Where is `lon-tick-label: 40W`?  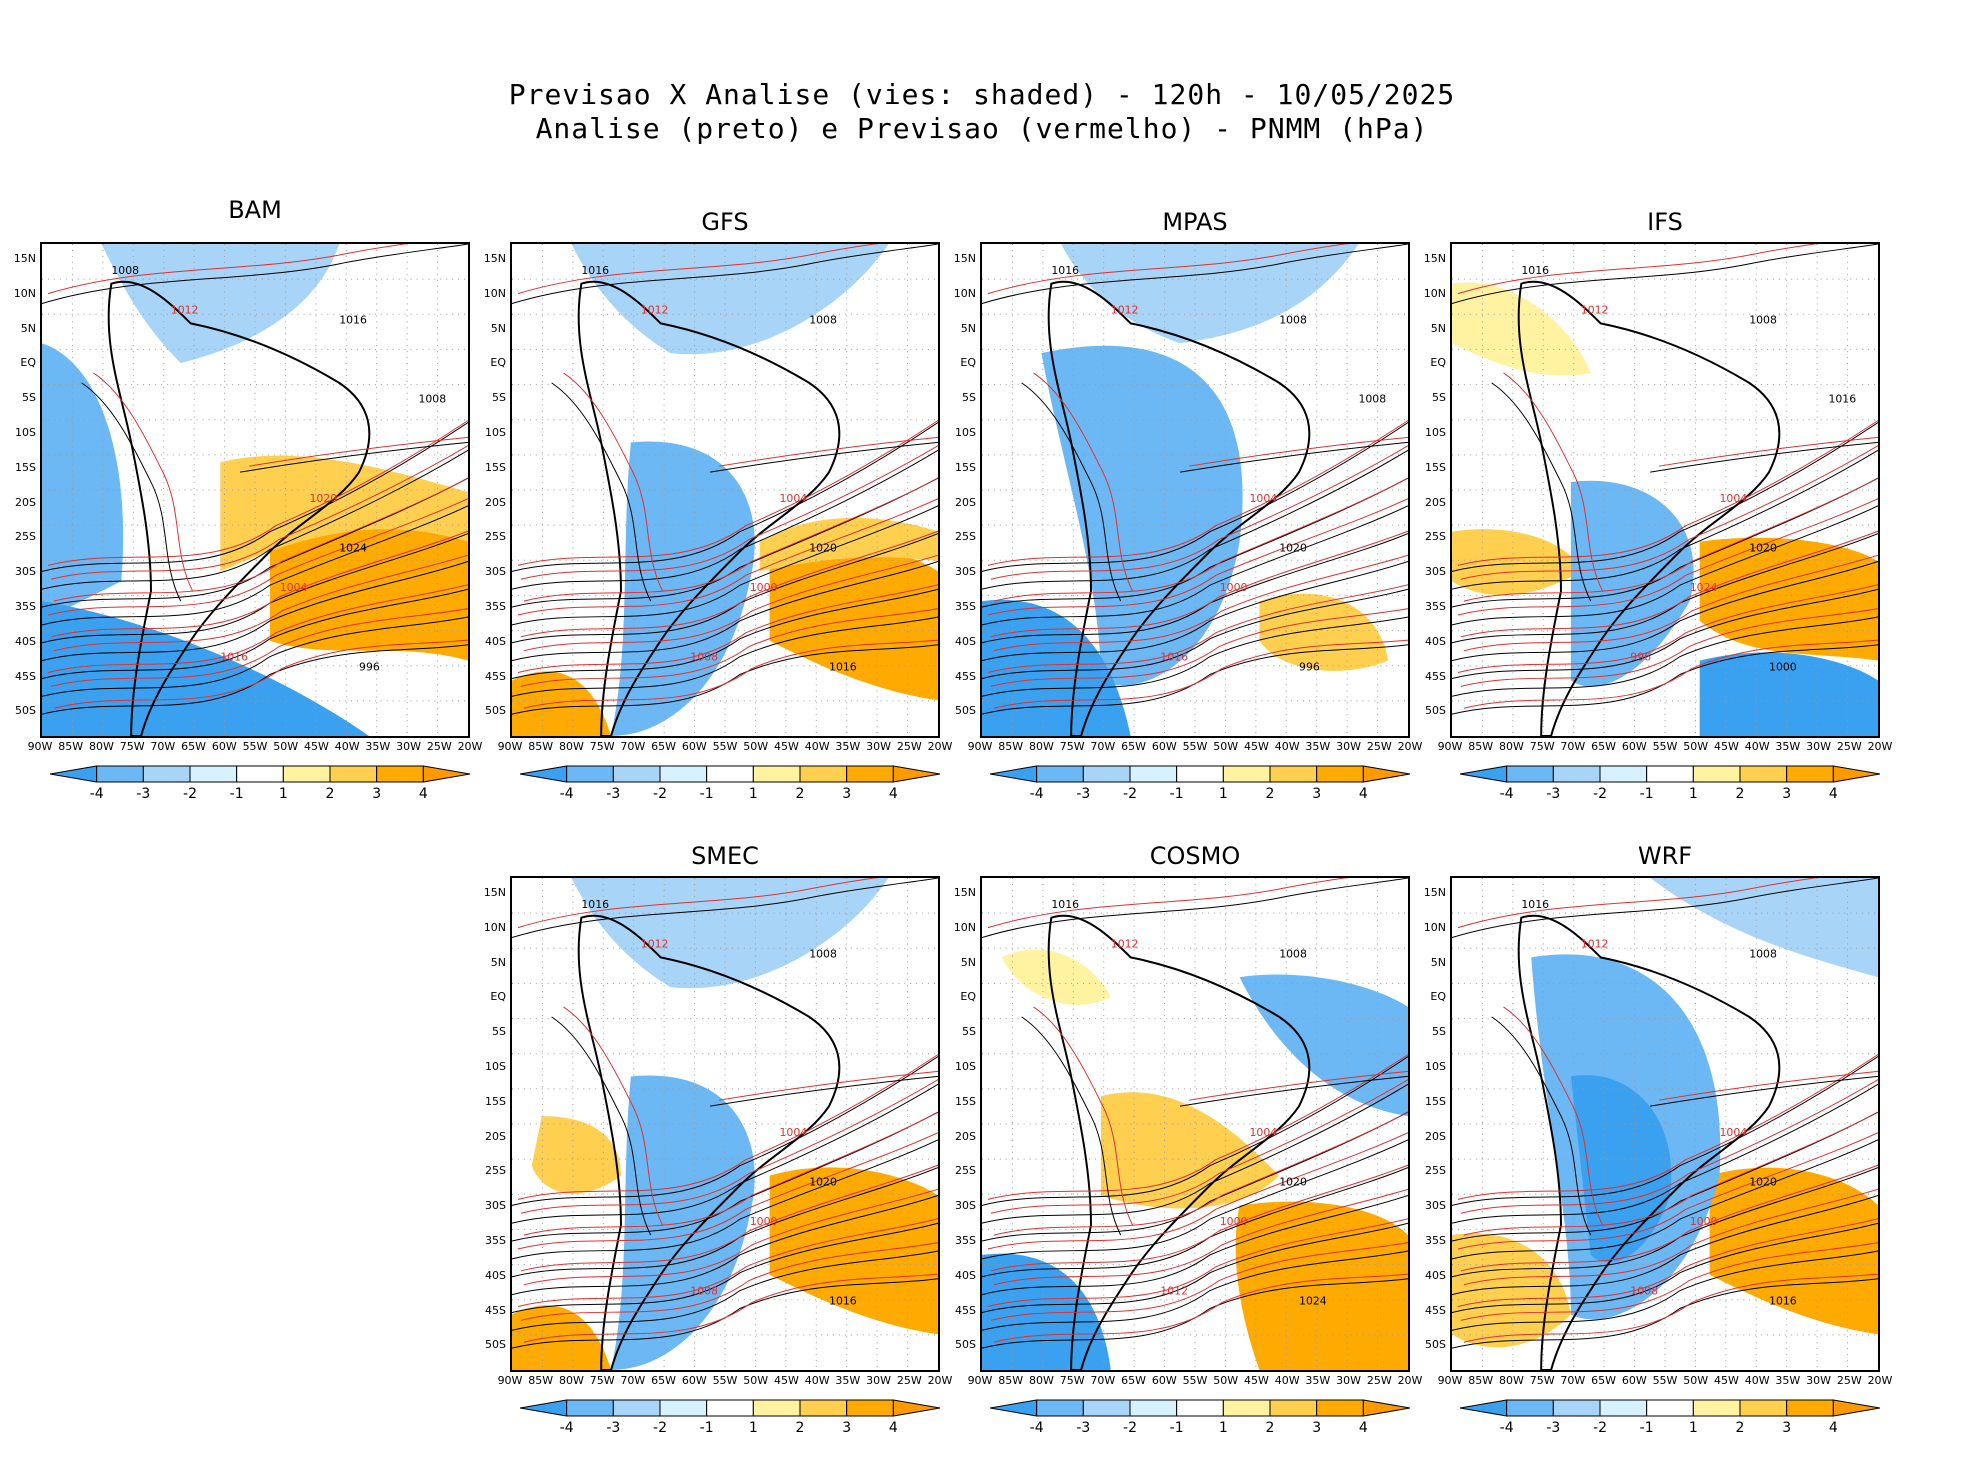
lon-tick-label: 40W is located at coordinates (347, 746).